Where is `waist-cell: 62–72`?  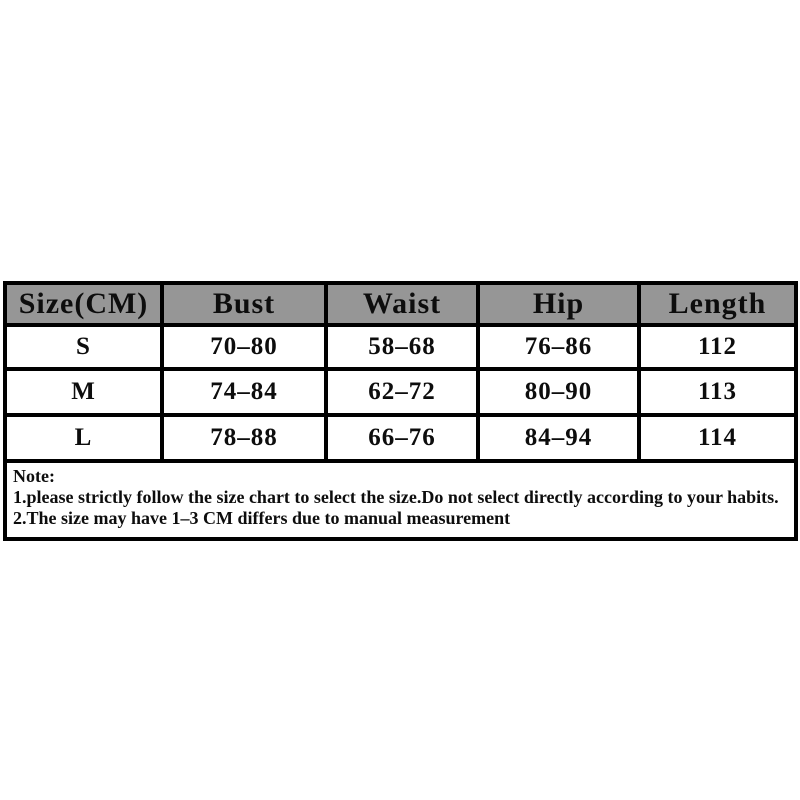
waist-cell: 62–72 is located at coordinates (402, 392).